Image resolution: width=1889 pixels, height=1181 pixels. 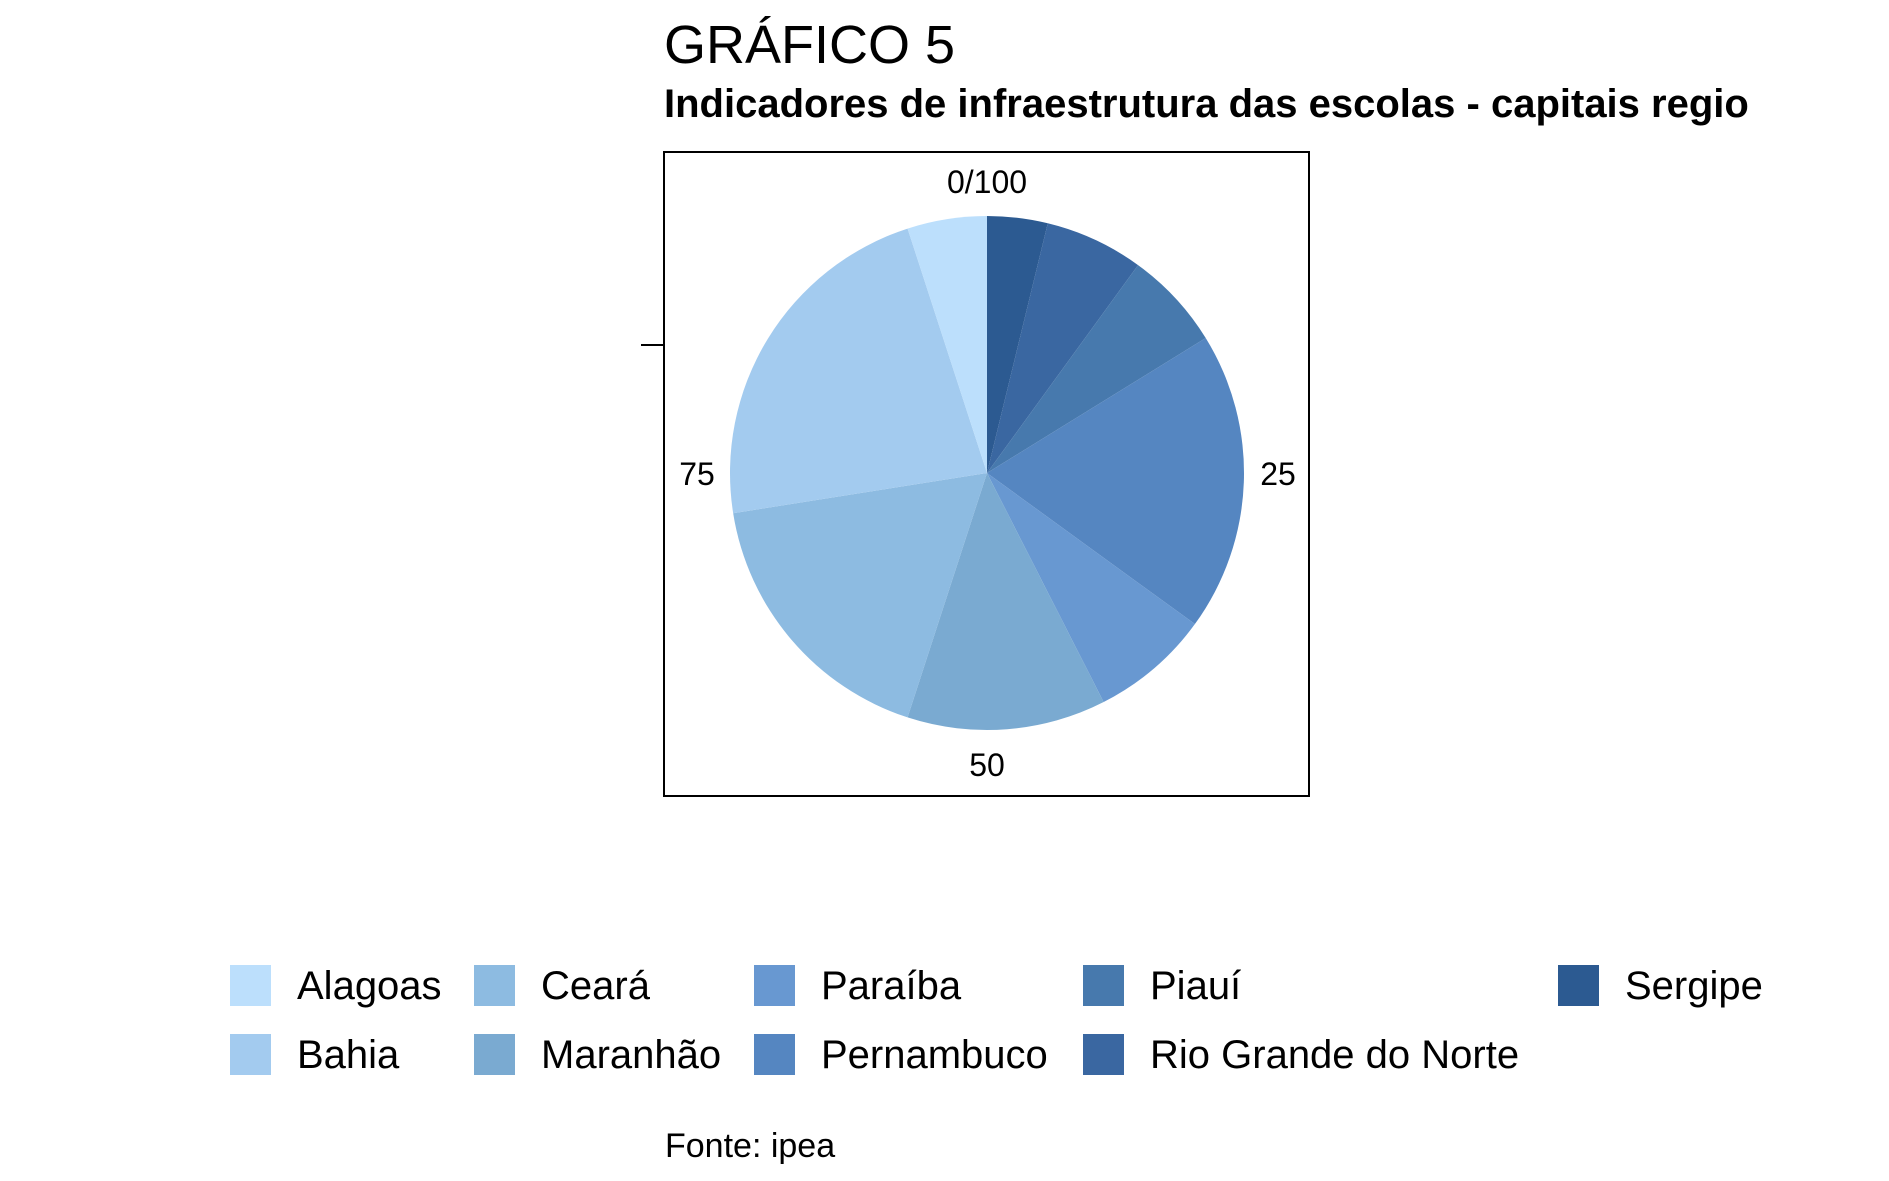 I want to click on tick-label: 50, so click(x=987, y=765).